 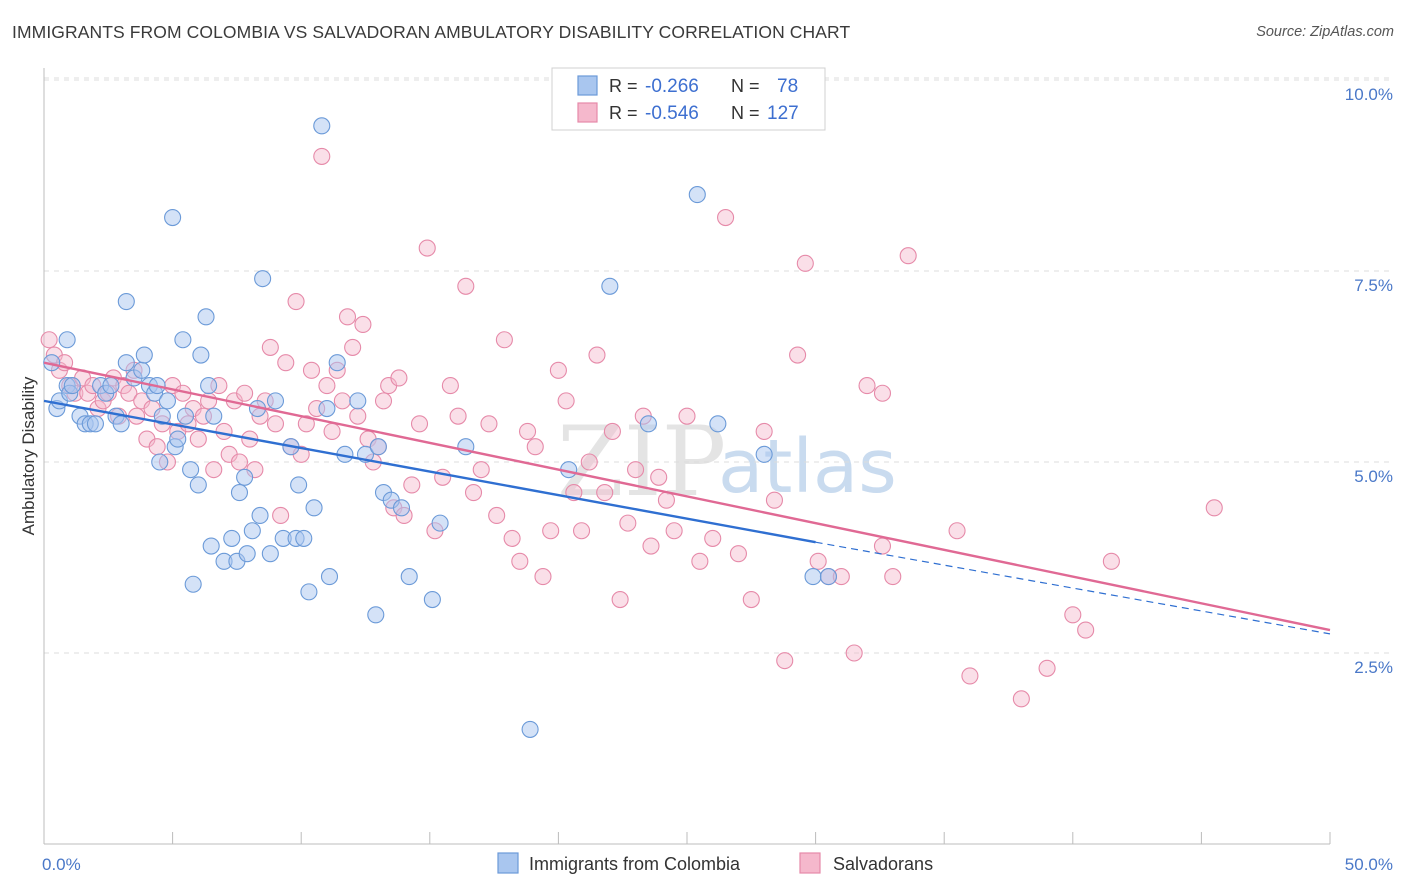 I want to click on stats-blue-swatch, so click(x=587, y=85).